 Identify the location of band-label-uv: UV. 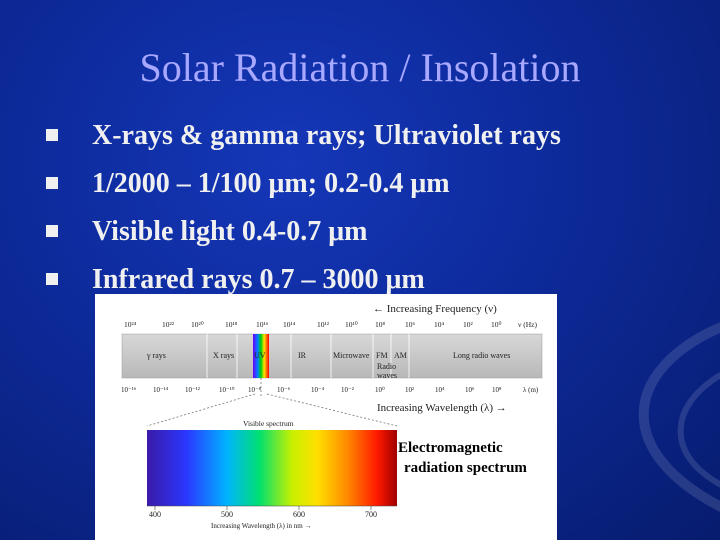
(260, 355).